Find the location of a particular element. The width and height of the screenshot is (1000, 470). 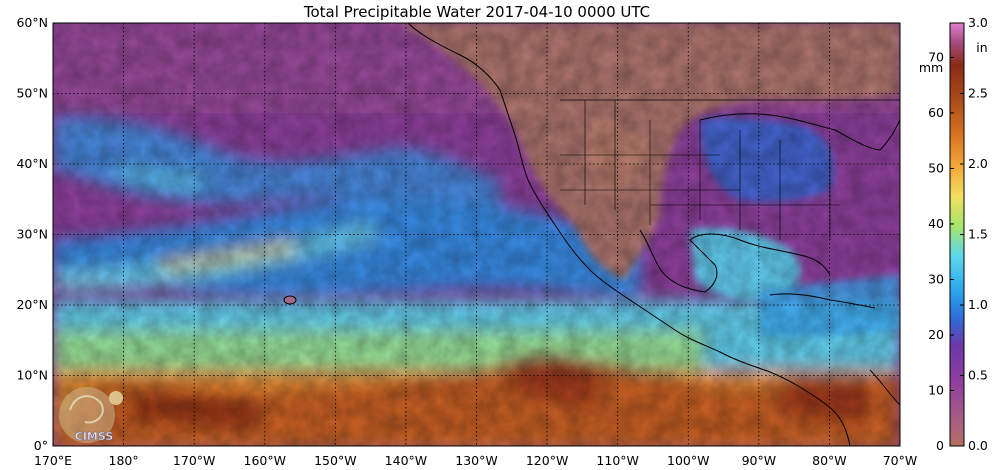

lon-label: 90°W is located at coordinates (759, 460).